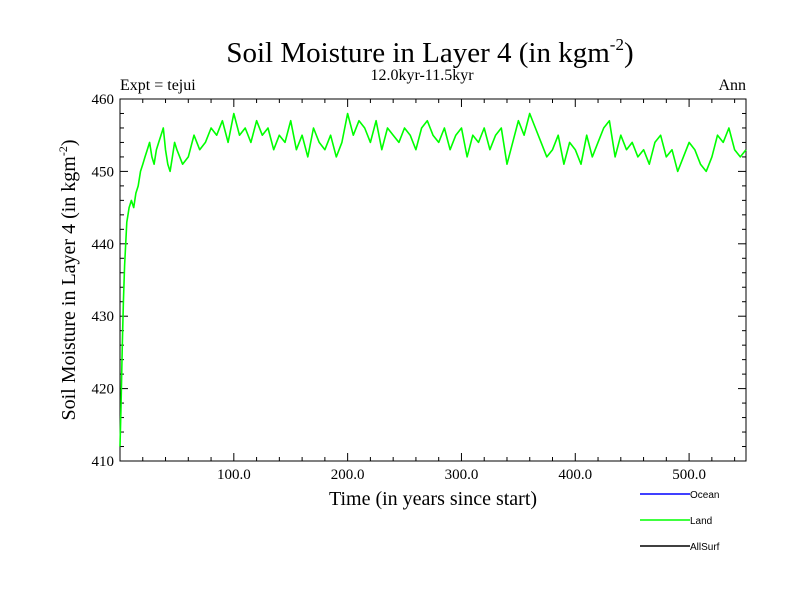 The image size is (800, 600). I want to click on season-label: Ann, so click(732, 85).